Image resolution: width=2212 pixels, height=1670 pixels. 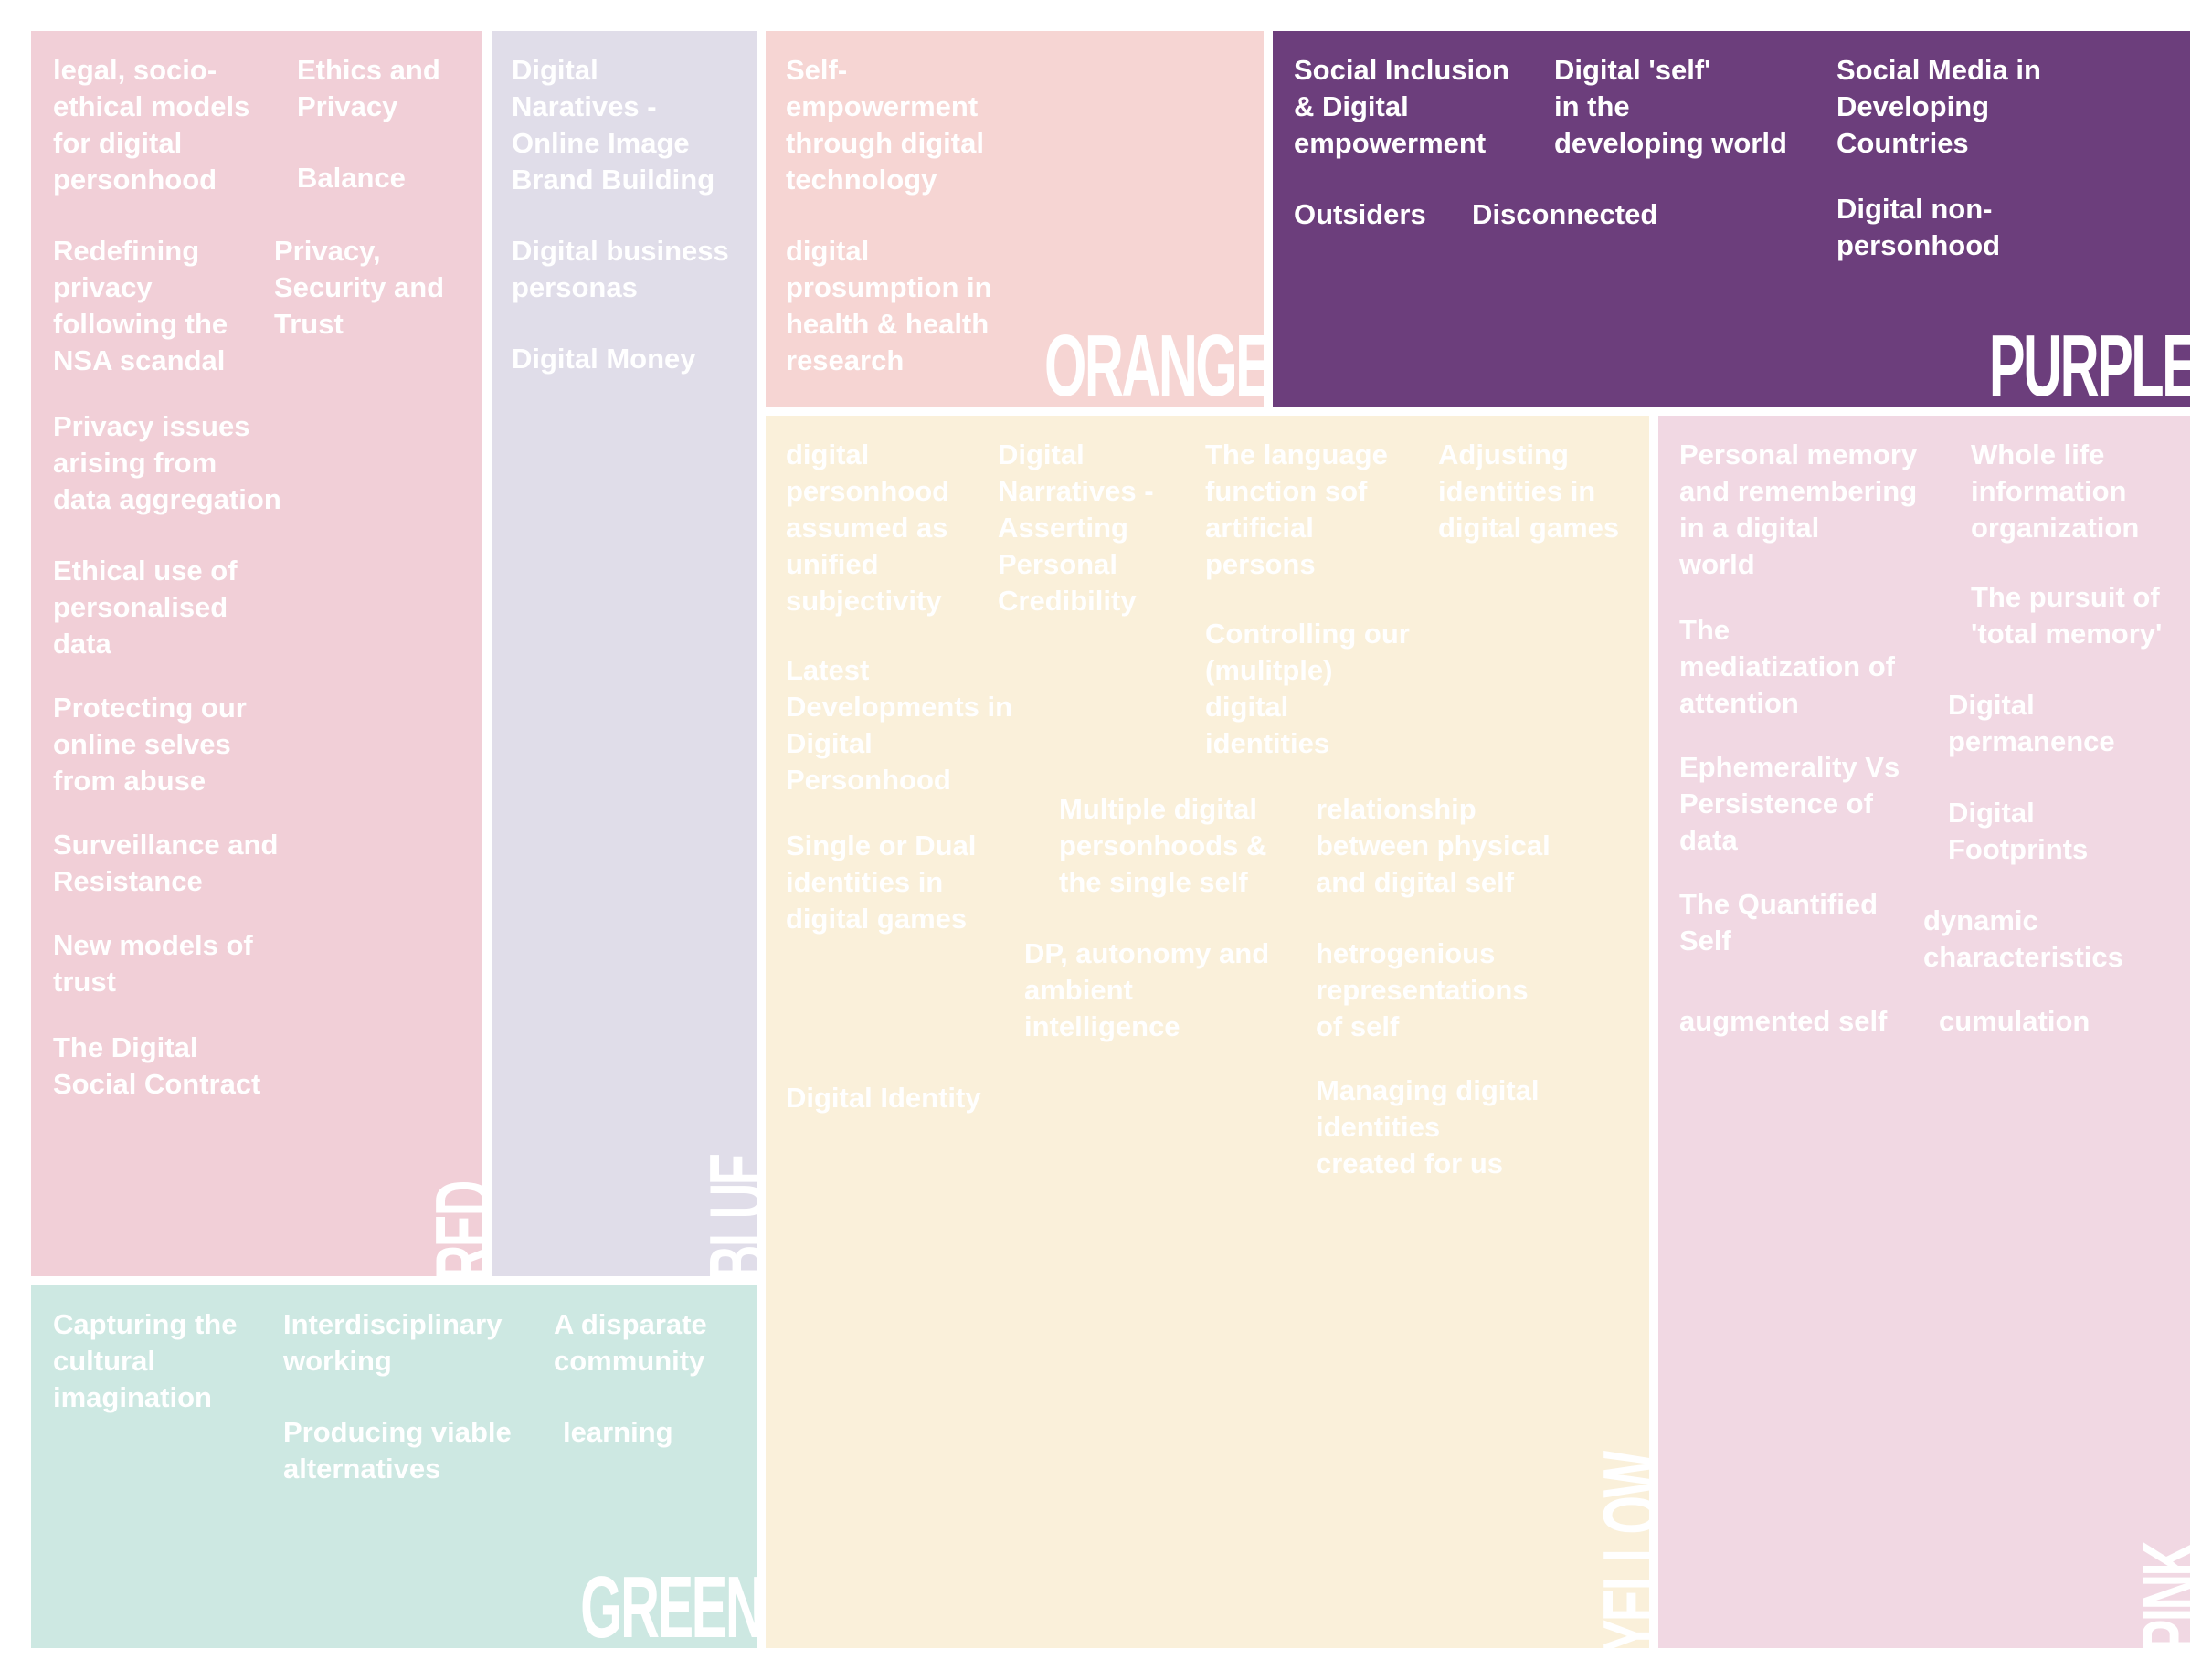 What do you see at coordinates (899, 725) in the screenshot?
I see `yellow-item: Latest Developments in Digital Personhood` at bounding box center [899, 725].